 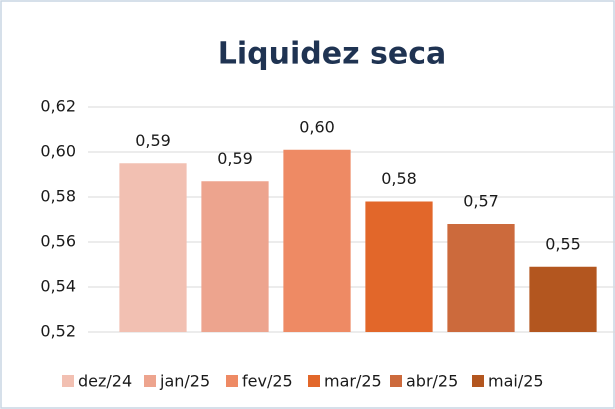 What do you see at coordinates (563, 243) in the screenshot?
I see `data-label: 0,55` at bounding box center [563, 243].